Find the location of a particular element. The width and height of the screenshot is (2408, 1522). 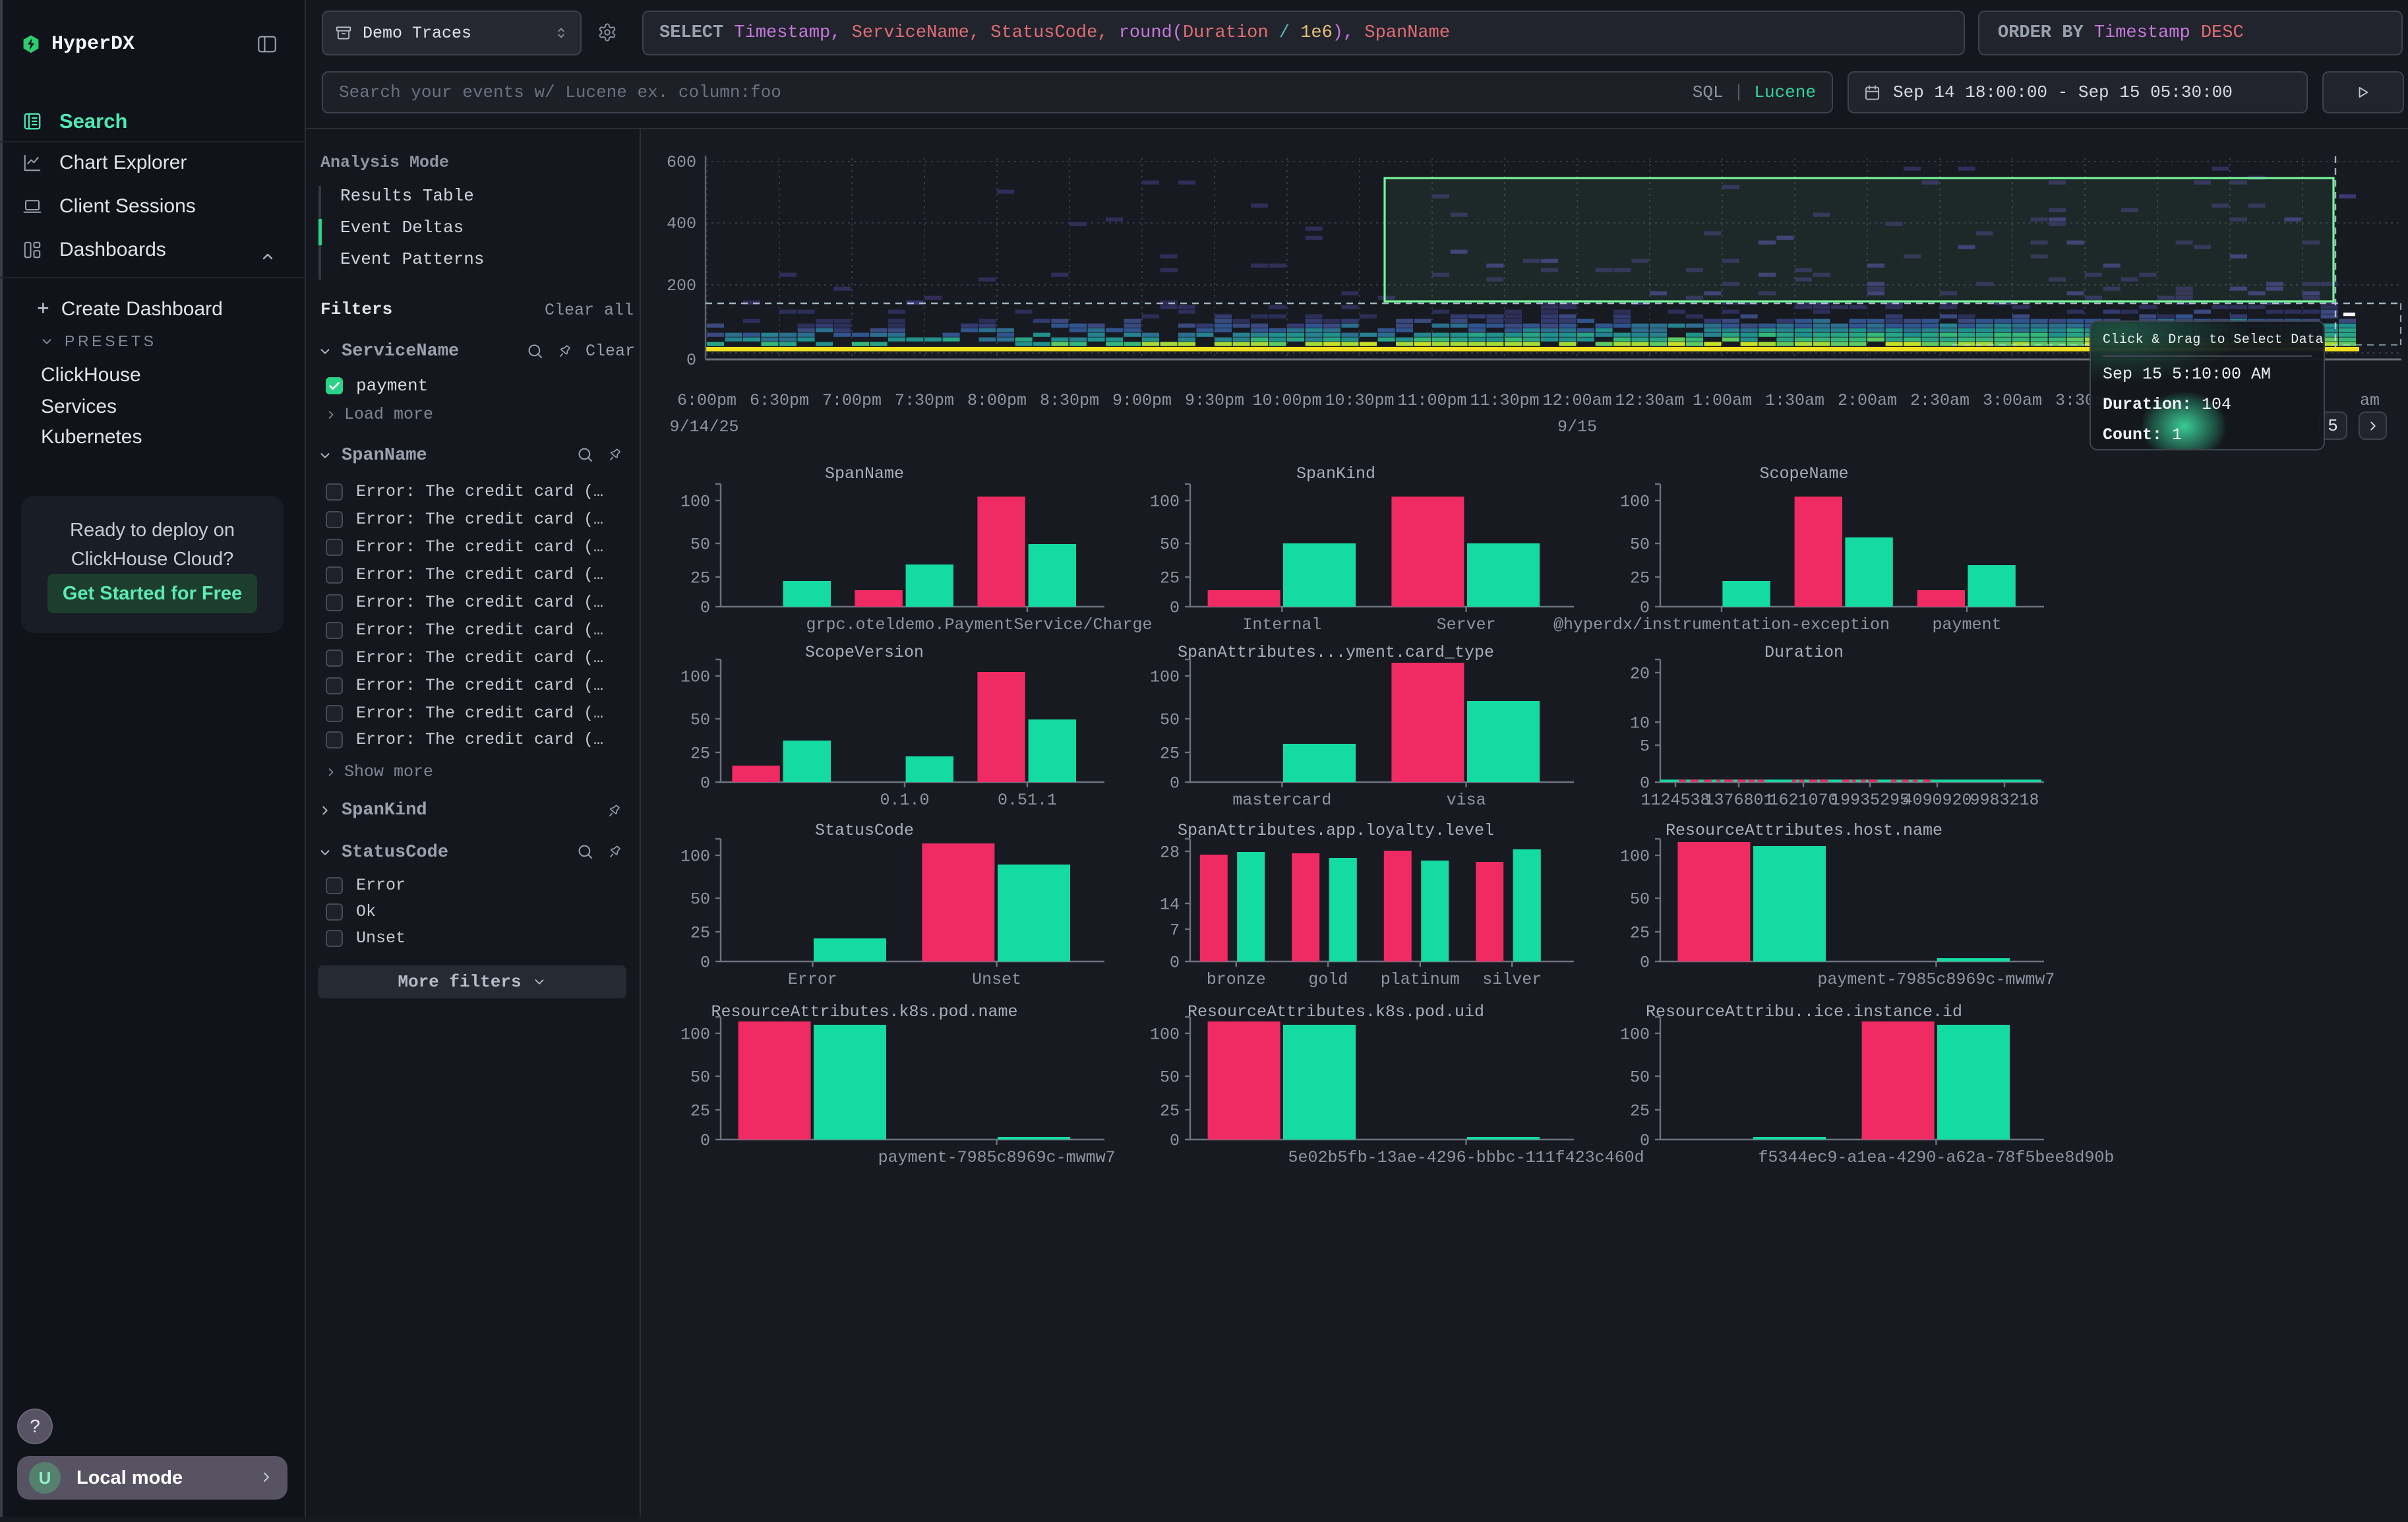

svg-text: 5 is located at coordinates (1645, 746).